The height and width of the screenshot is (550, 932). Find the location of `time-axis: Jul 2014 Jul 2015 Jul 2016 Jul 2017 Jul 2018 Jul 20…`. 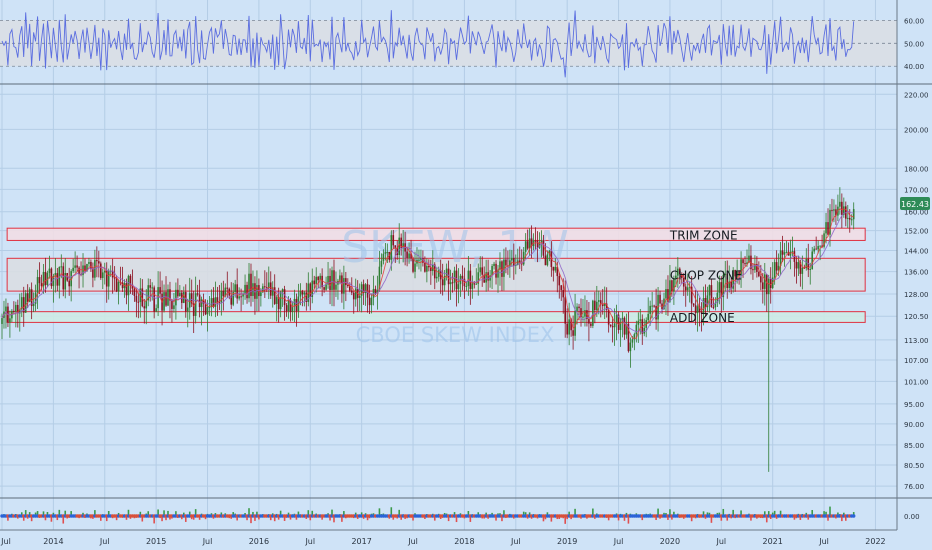

time-axis: Jul 2014 Jul 2015 Jul 2016 Jul 2017 Jul 2018 Jul 20… is located at coordinates (442, 541).